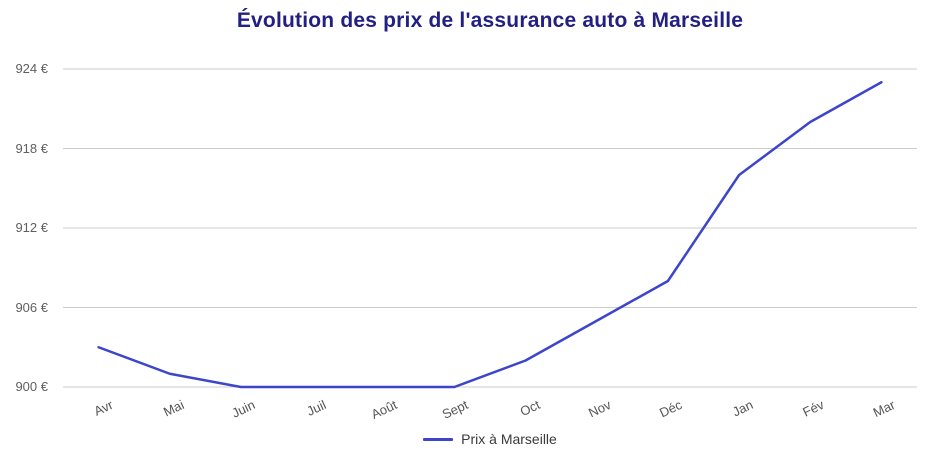  What do you see at coordinates (509, 439) in the screenshot?
I see `legend-series-label: Prix à Marseille` at bounding box center [509, 439].